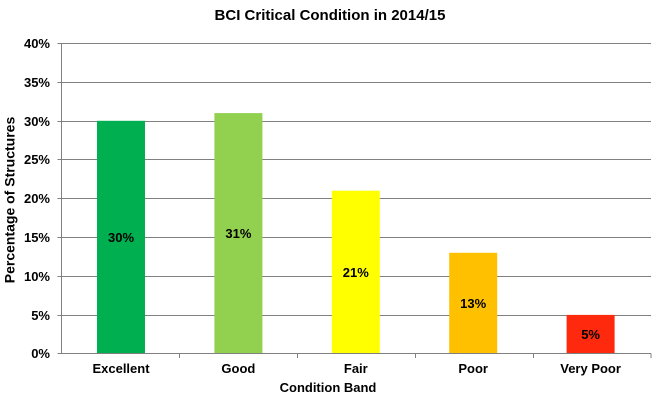 The height and width of the screenshot is (407, 657). What do you see at coordinates (473, 368) in the screenshot?
I see `svg-text: Poor` at bounding box center [473, 368].